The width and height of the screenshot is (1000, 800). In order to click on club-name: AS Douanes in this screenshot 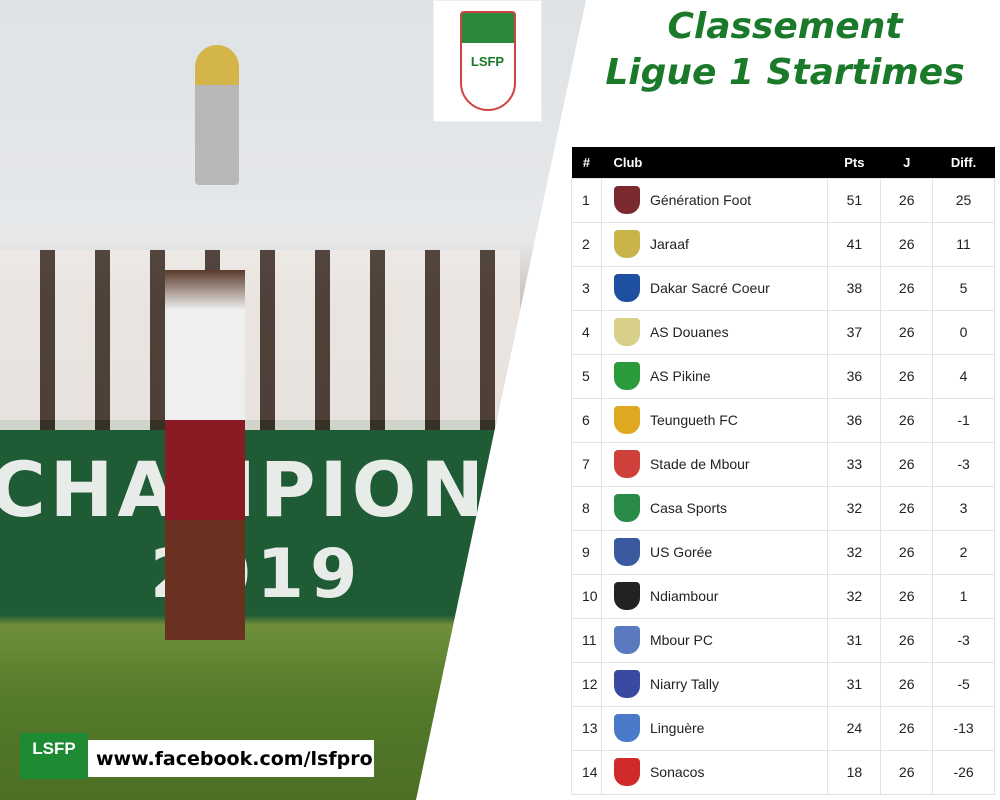, I will do `click(689, 332)`.